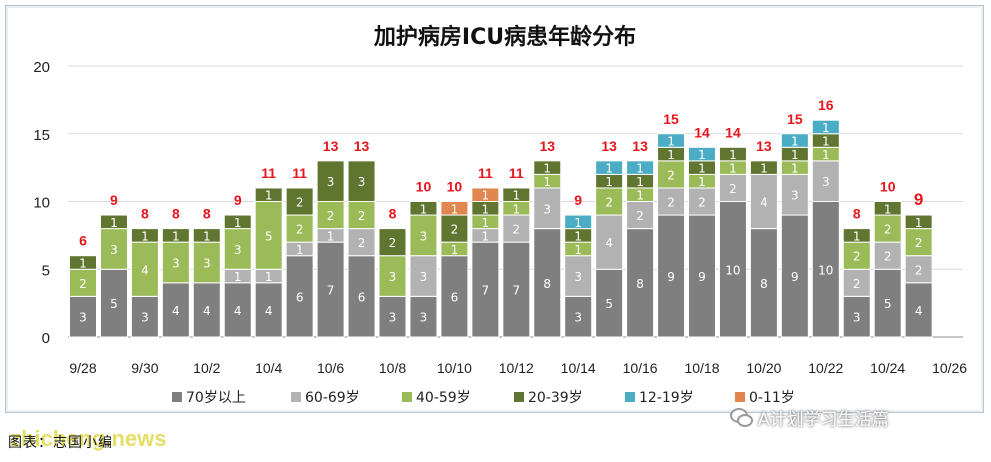 Image resolution: width=991 pixels, height=462 pixels. I want to click on site-watermark: zhicheng.news, so click(88, 438).